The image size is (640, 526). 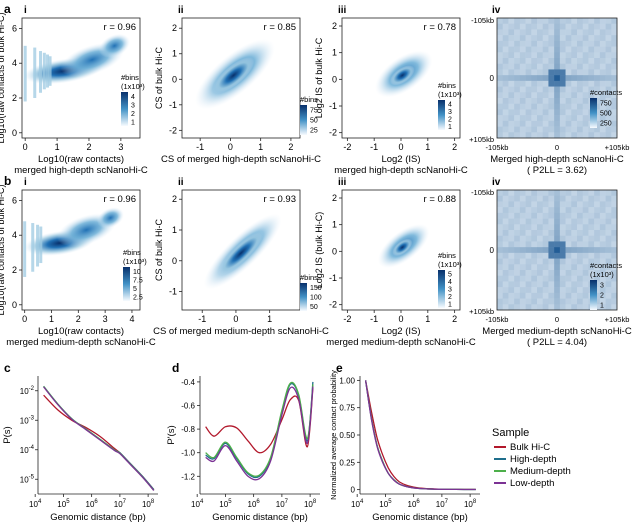 I want to click on a-i-legend-title: #bins, so click(x=130, y=77).